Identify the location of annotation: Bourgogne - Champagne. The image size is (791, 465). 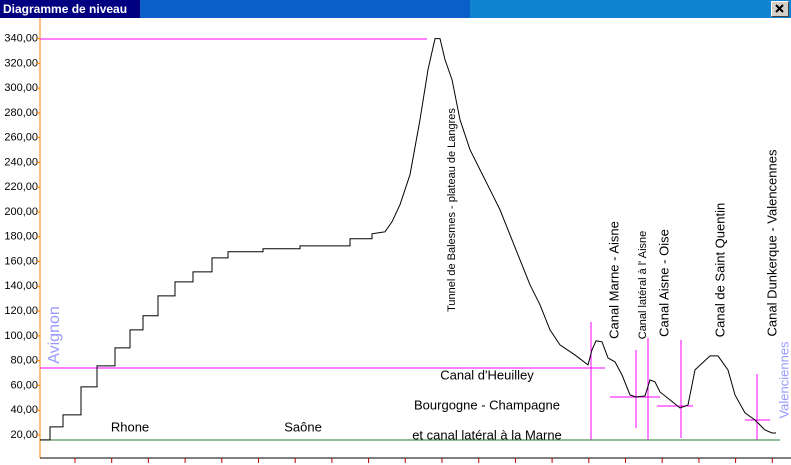
(487, 404).